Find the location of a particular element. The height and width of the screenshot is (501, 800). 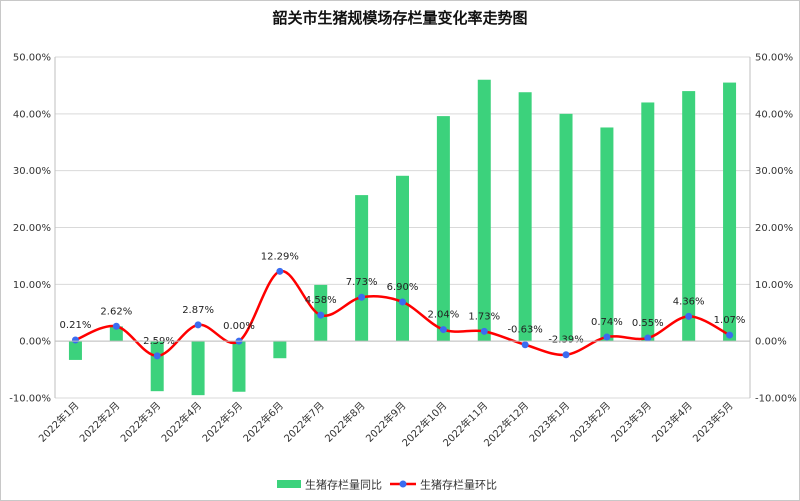

x-tick: 2023年4月 is located at coordinates (672, 422).